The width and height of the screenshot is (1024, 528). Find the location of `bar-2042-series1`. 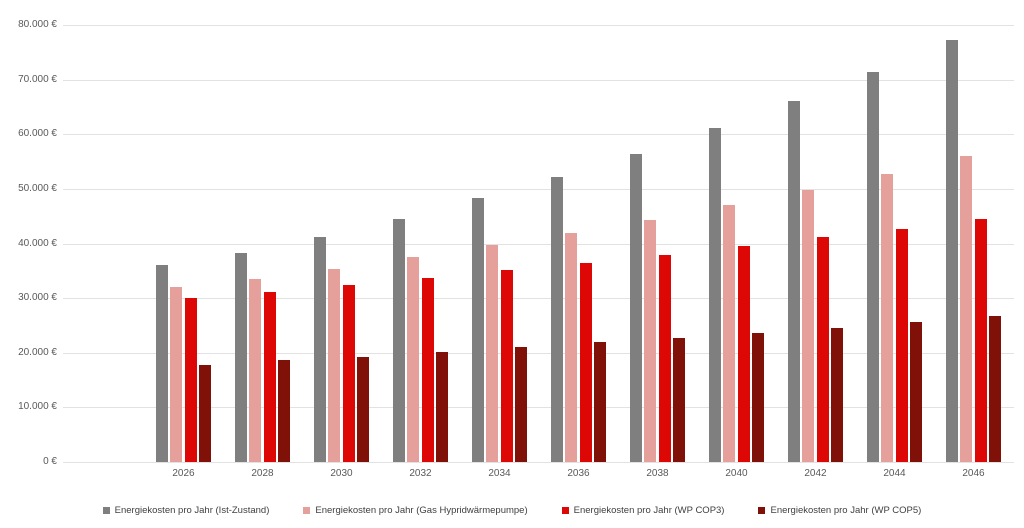

bar-2042-series1 is located at coordinates (793, 281).